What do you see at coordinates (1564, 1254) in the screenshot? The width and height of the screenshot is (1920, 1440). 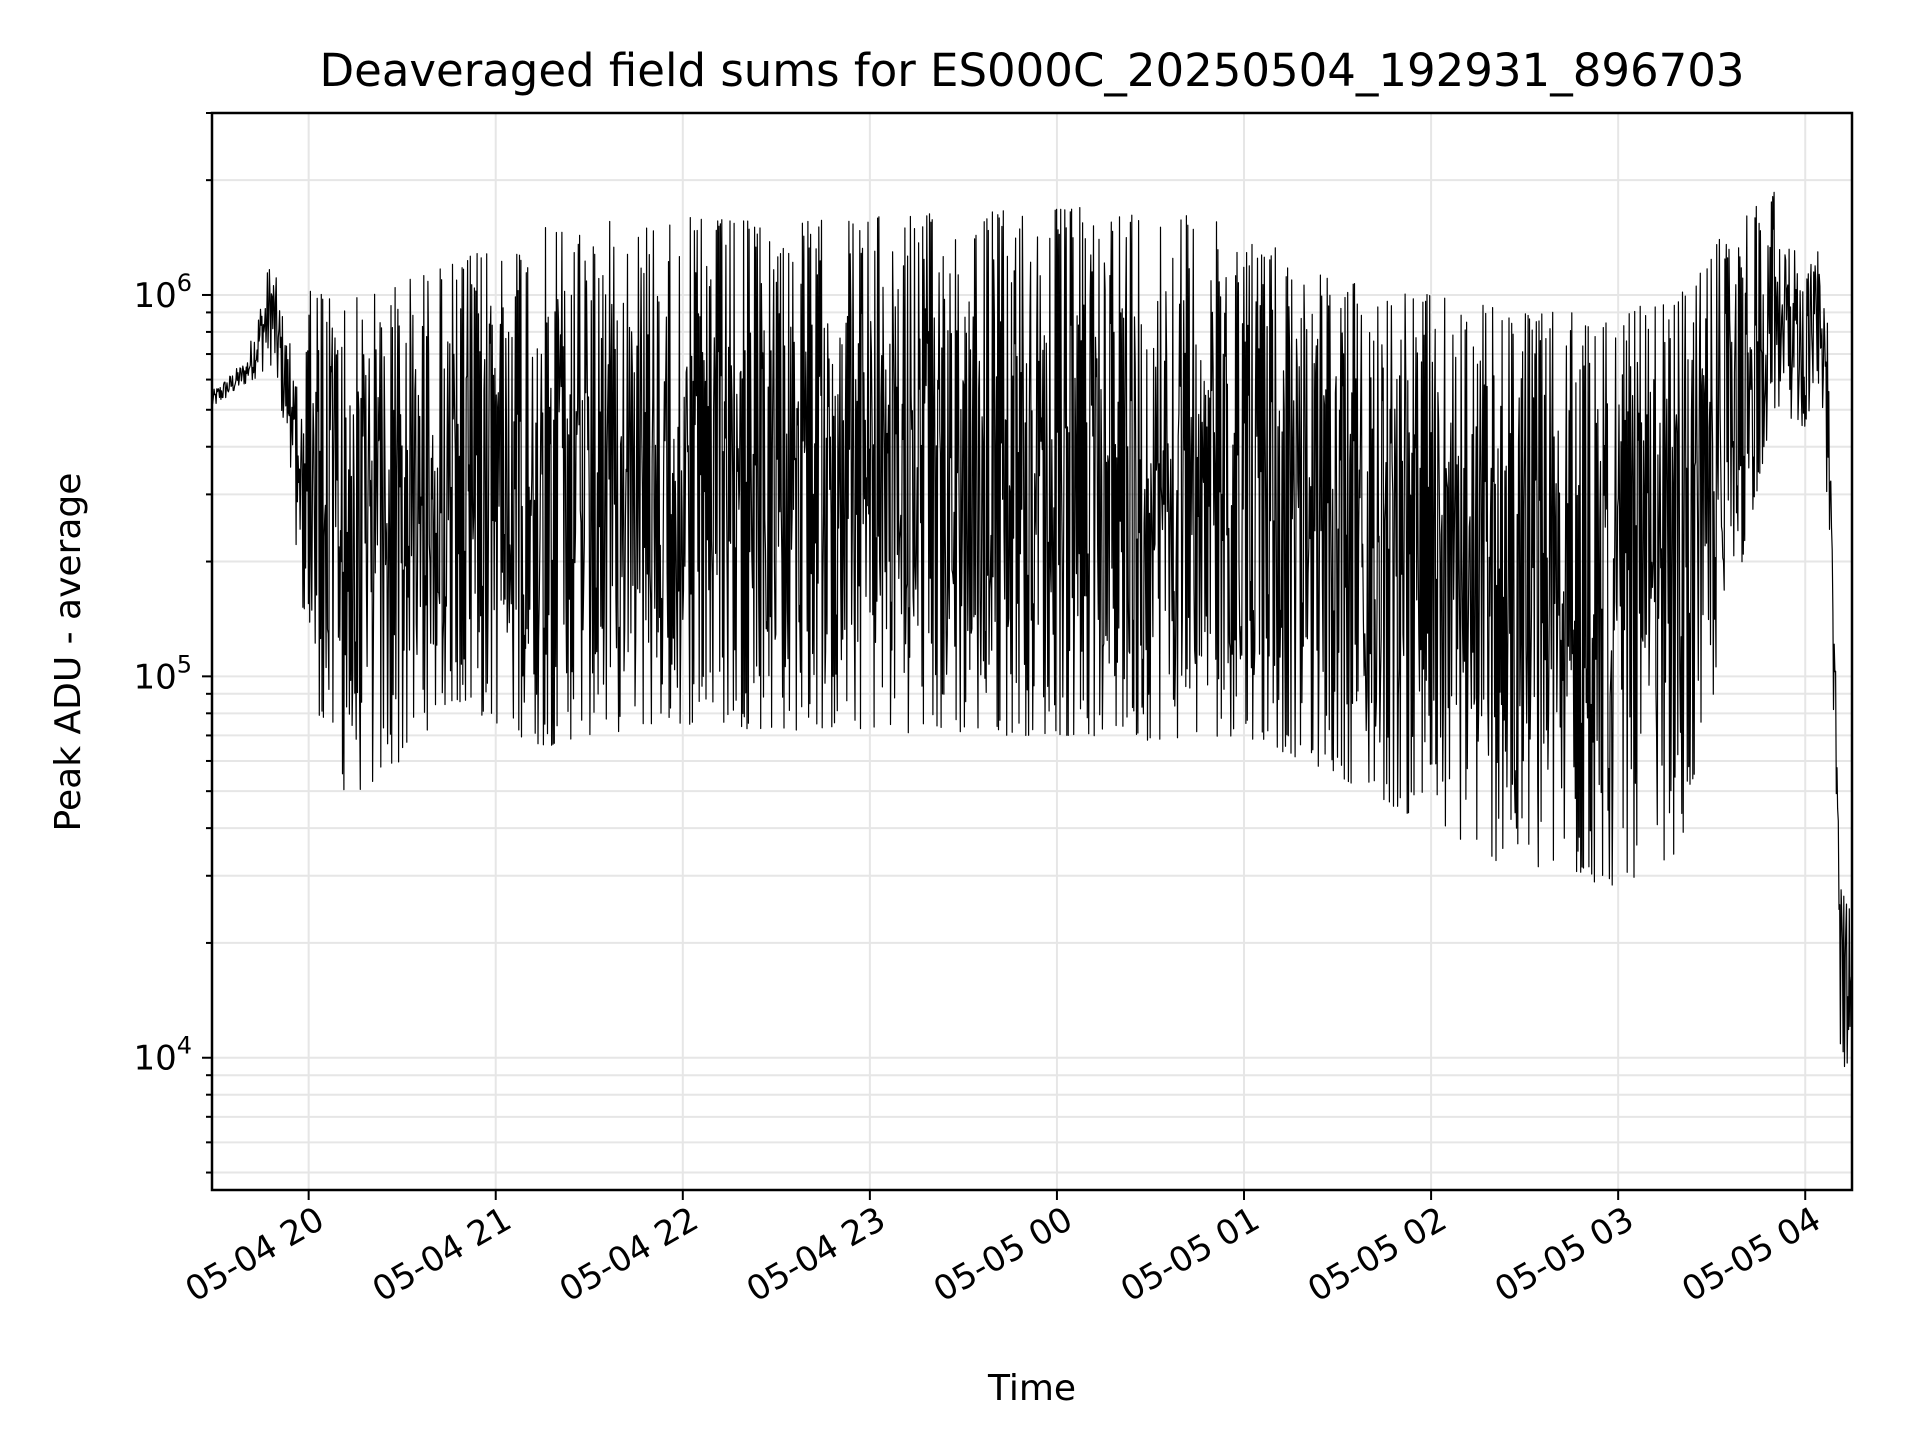 I see `x-tick-label: 05-05 03` at bounding box center [1564, 1254].